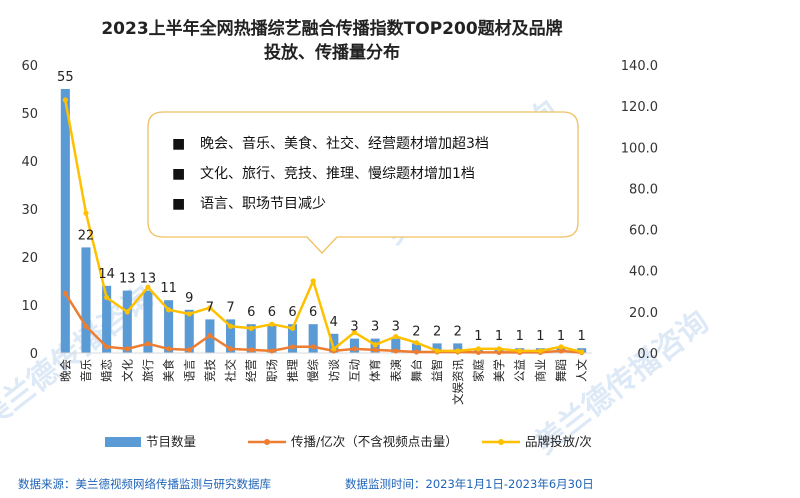  Describe the element at coordinates (639, 210) in the screenshot. I see `right-axis: 0.0 20.0 40.0 60.0 80.0 100.0 120.0 140.0` at that location.